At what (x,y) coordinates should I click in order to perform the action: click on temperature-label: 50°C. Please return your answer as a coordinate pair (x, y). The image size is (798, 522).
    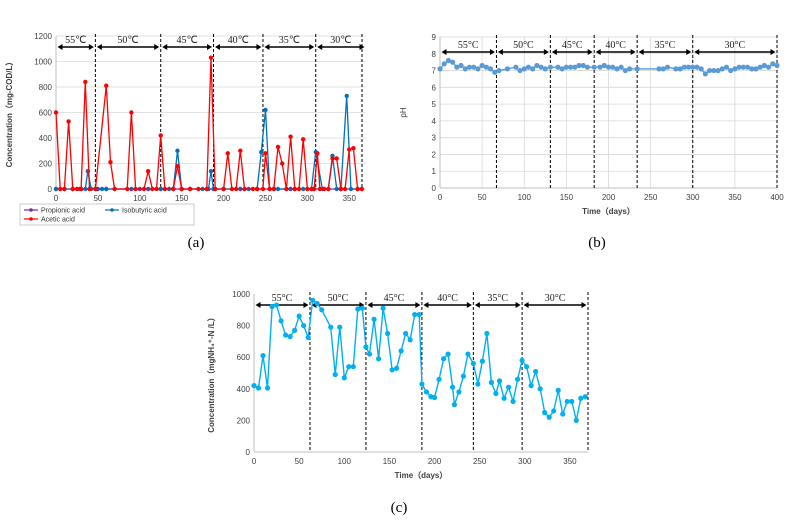
    Looking at the image, I should click on (523, 45).